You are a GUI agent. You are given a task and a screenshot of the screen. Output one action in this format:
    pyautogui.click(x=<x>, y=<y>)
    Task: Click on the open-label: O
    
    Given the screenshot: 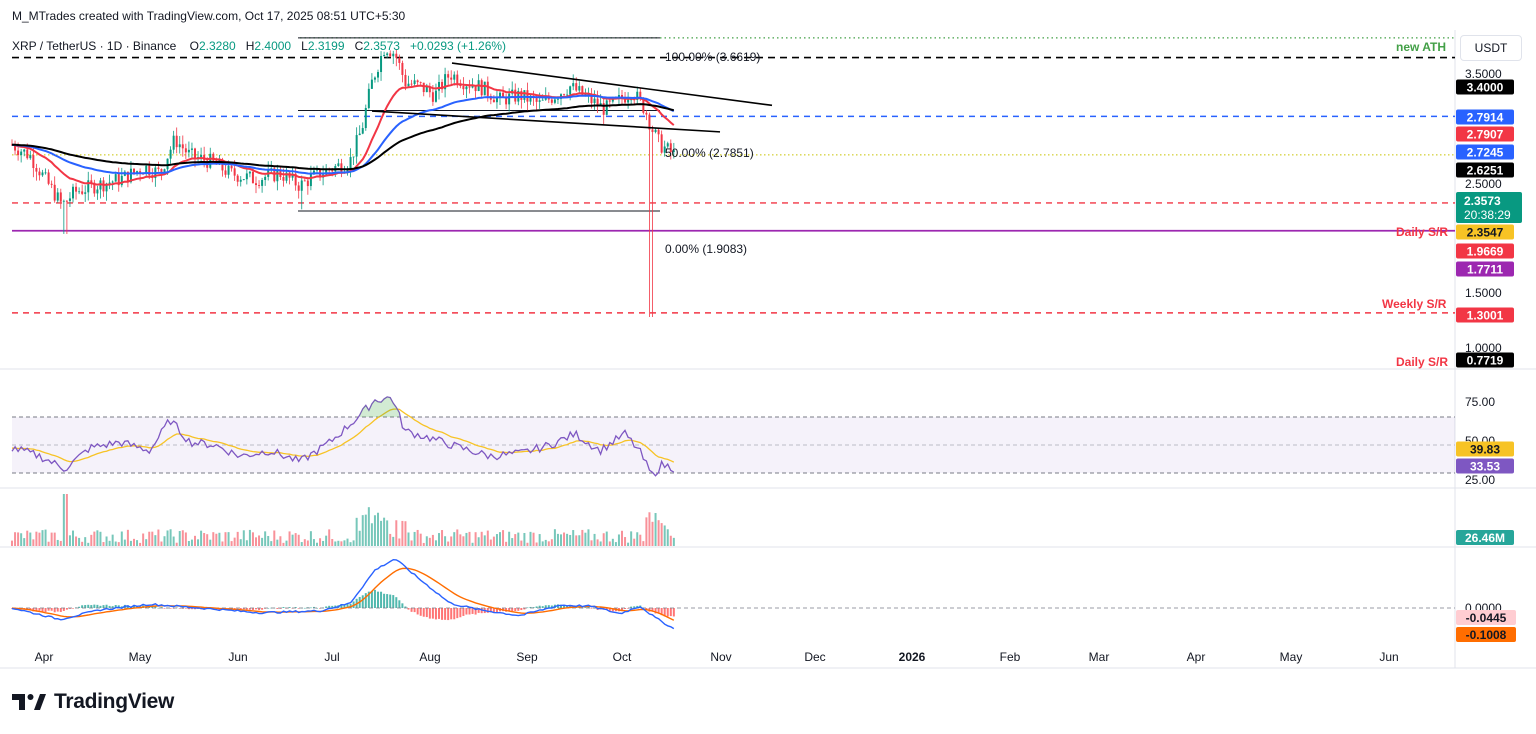 What is the action you would take?
    pyautogui.click(x=194, y=46)
    